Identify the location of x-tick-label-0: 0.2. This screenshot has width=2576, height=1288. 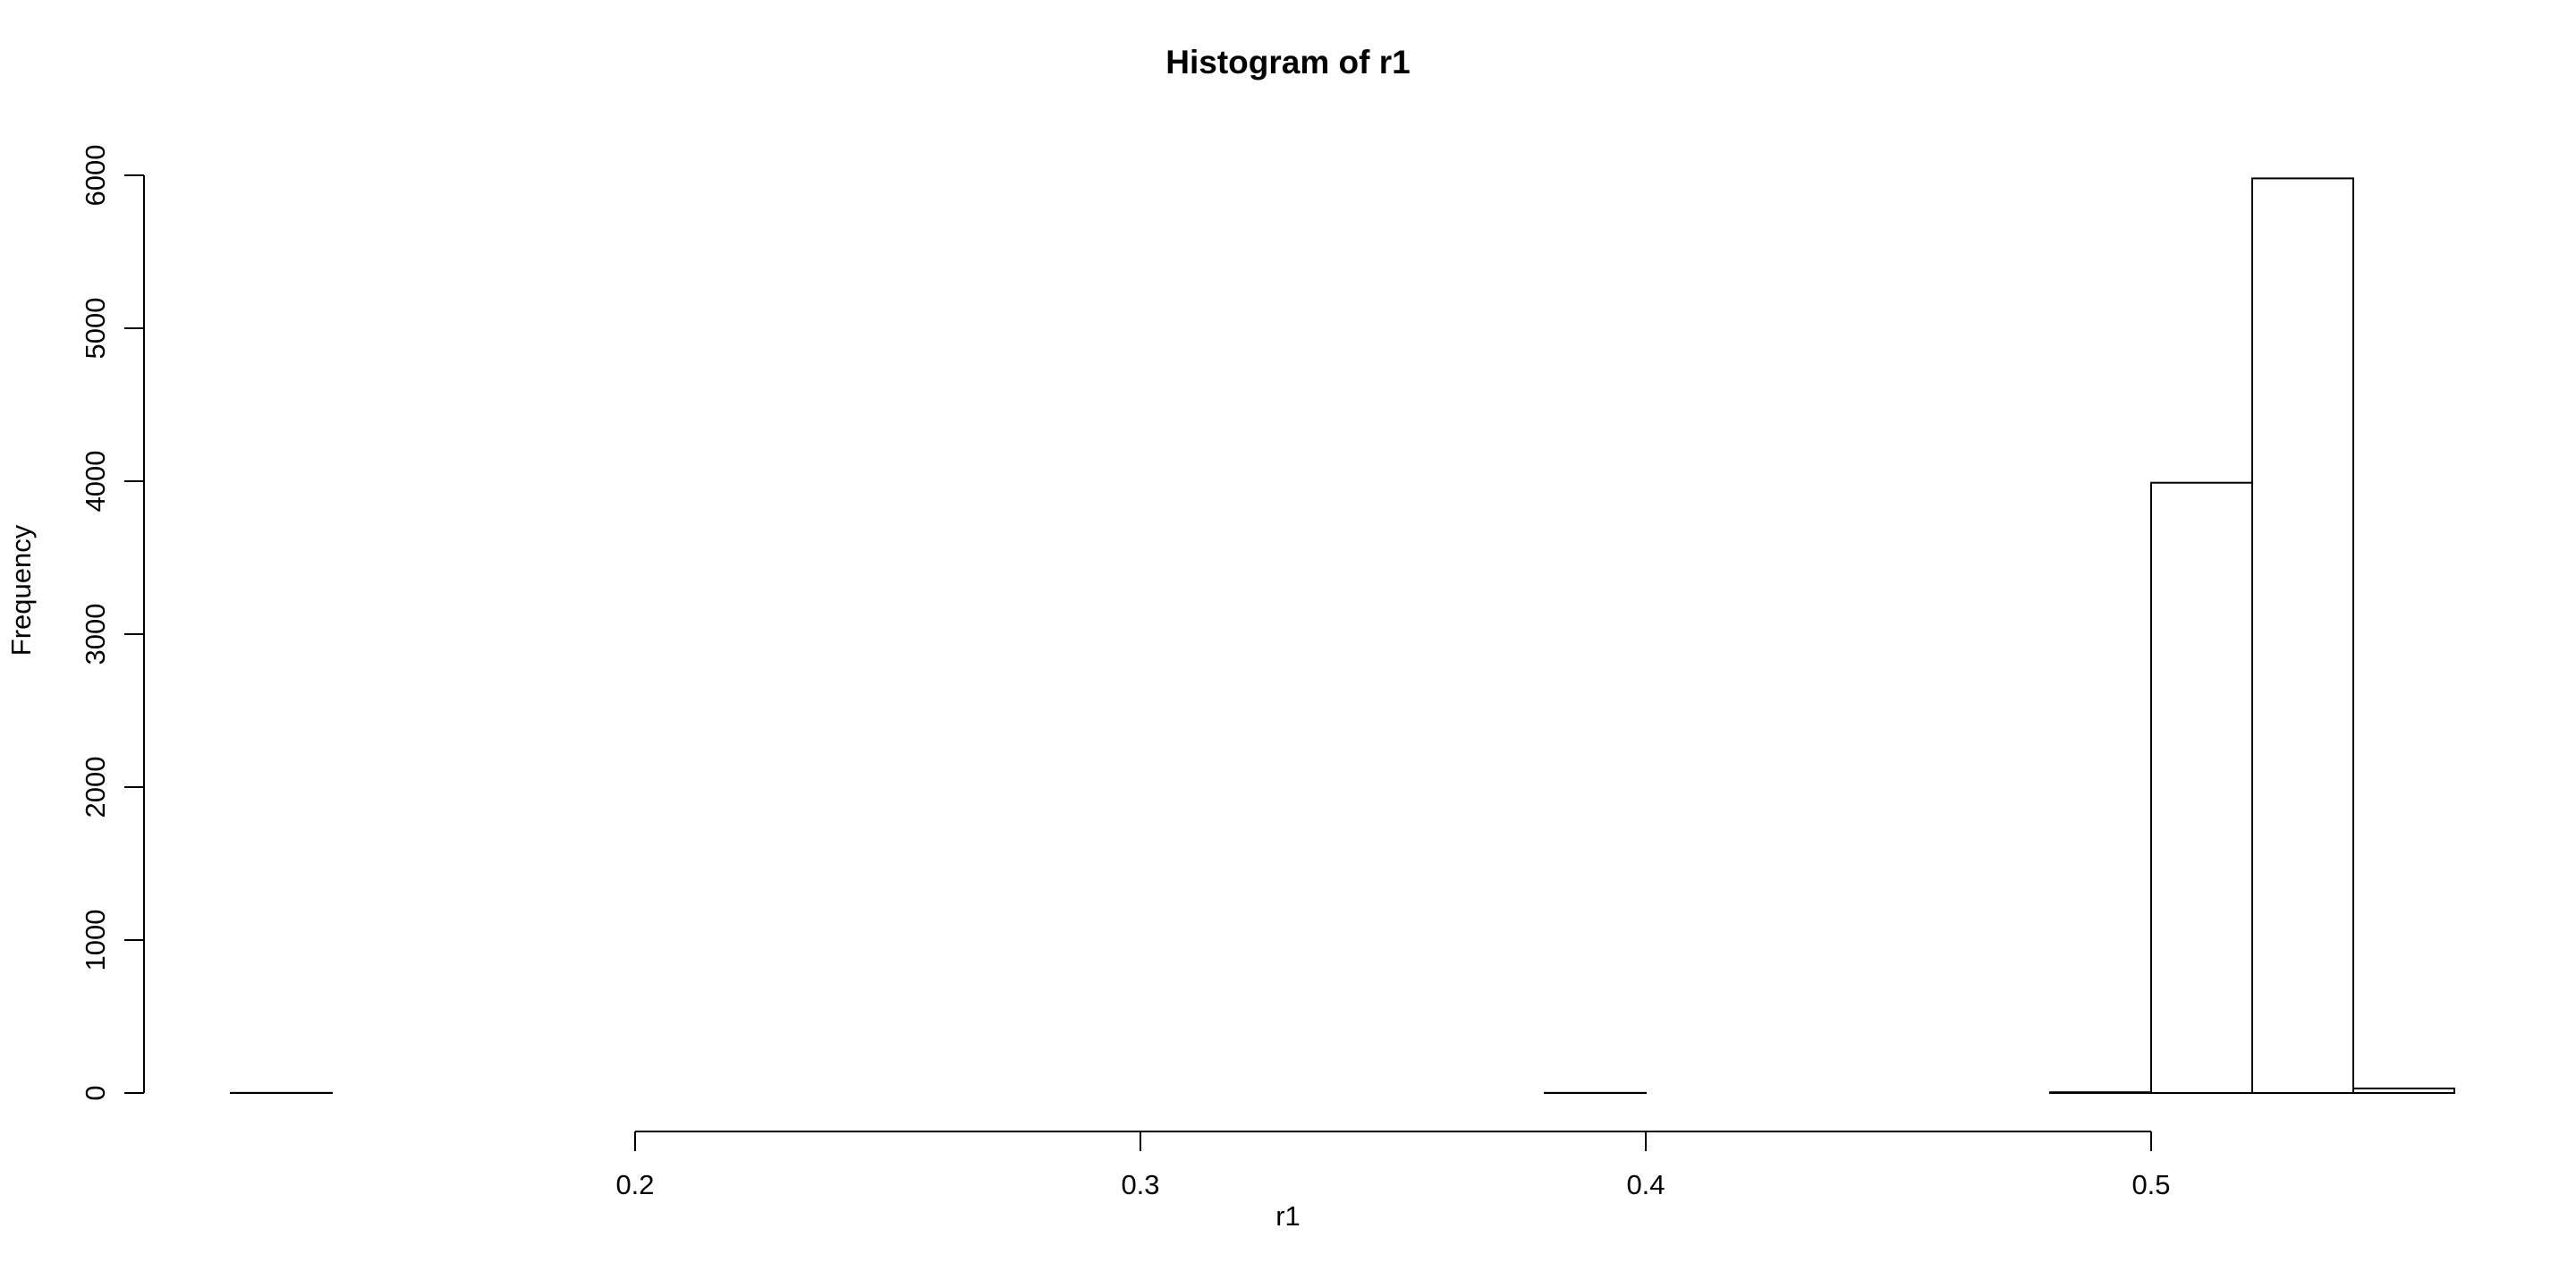
(634, 1184).